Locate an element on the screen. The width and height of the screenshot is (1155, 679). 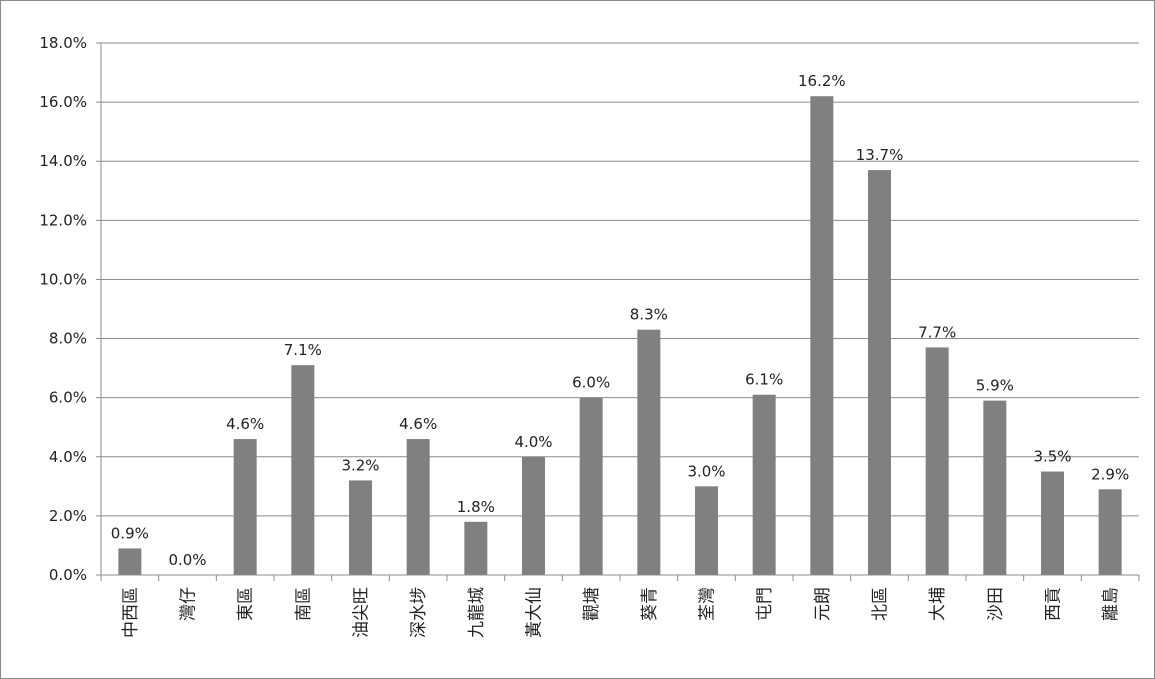
y-tick-label: 6.0% is located at coordinates (68, 398).